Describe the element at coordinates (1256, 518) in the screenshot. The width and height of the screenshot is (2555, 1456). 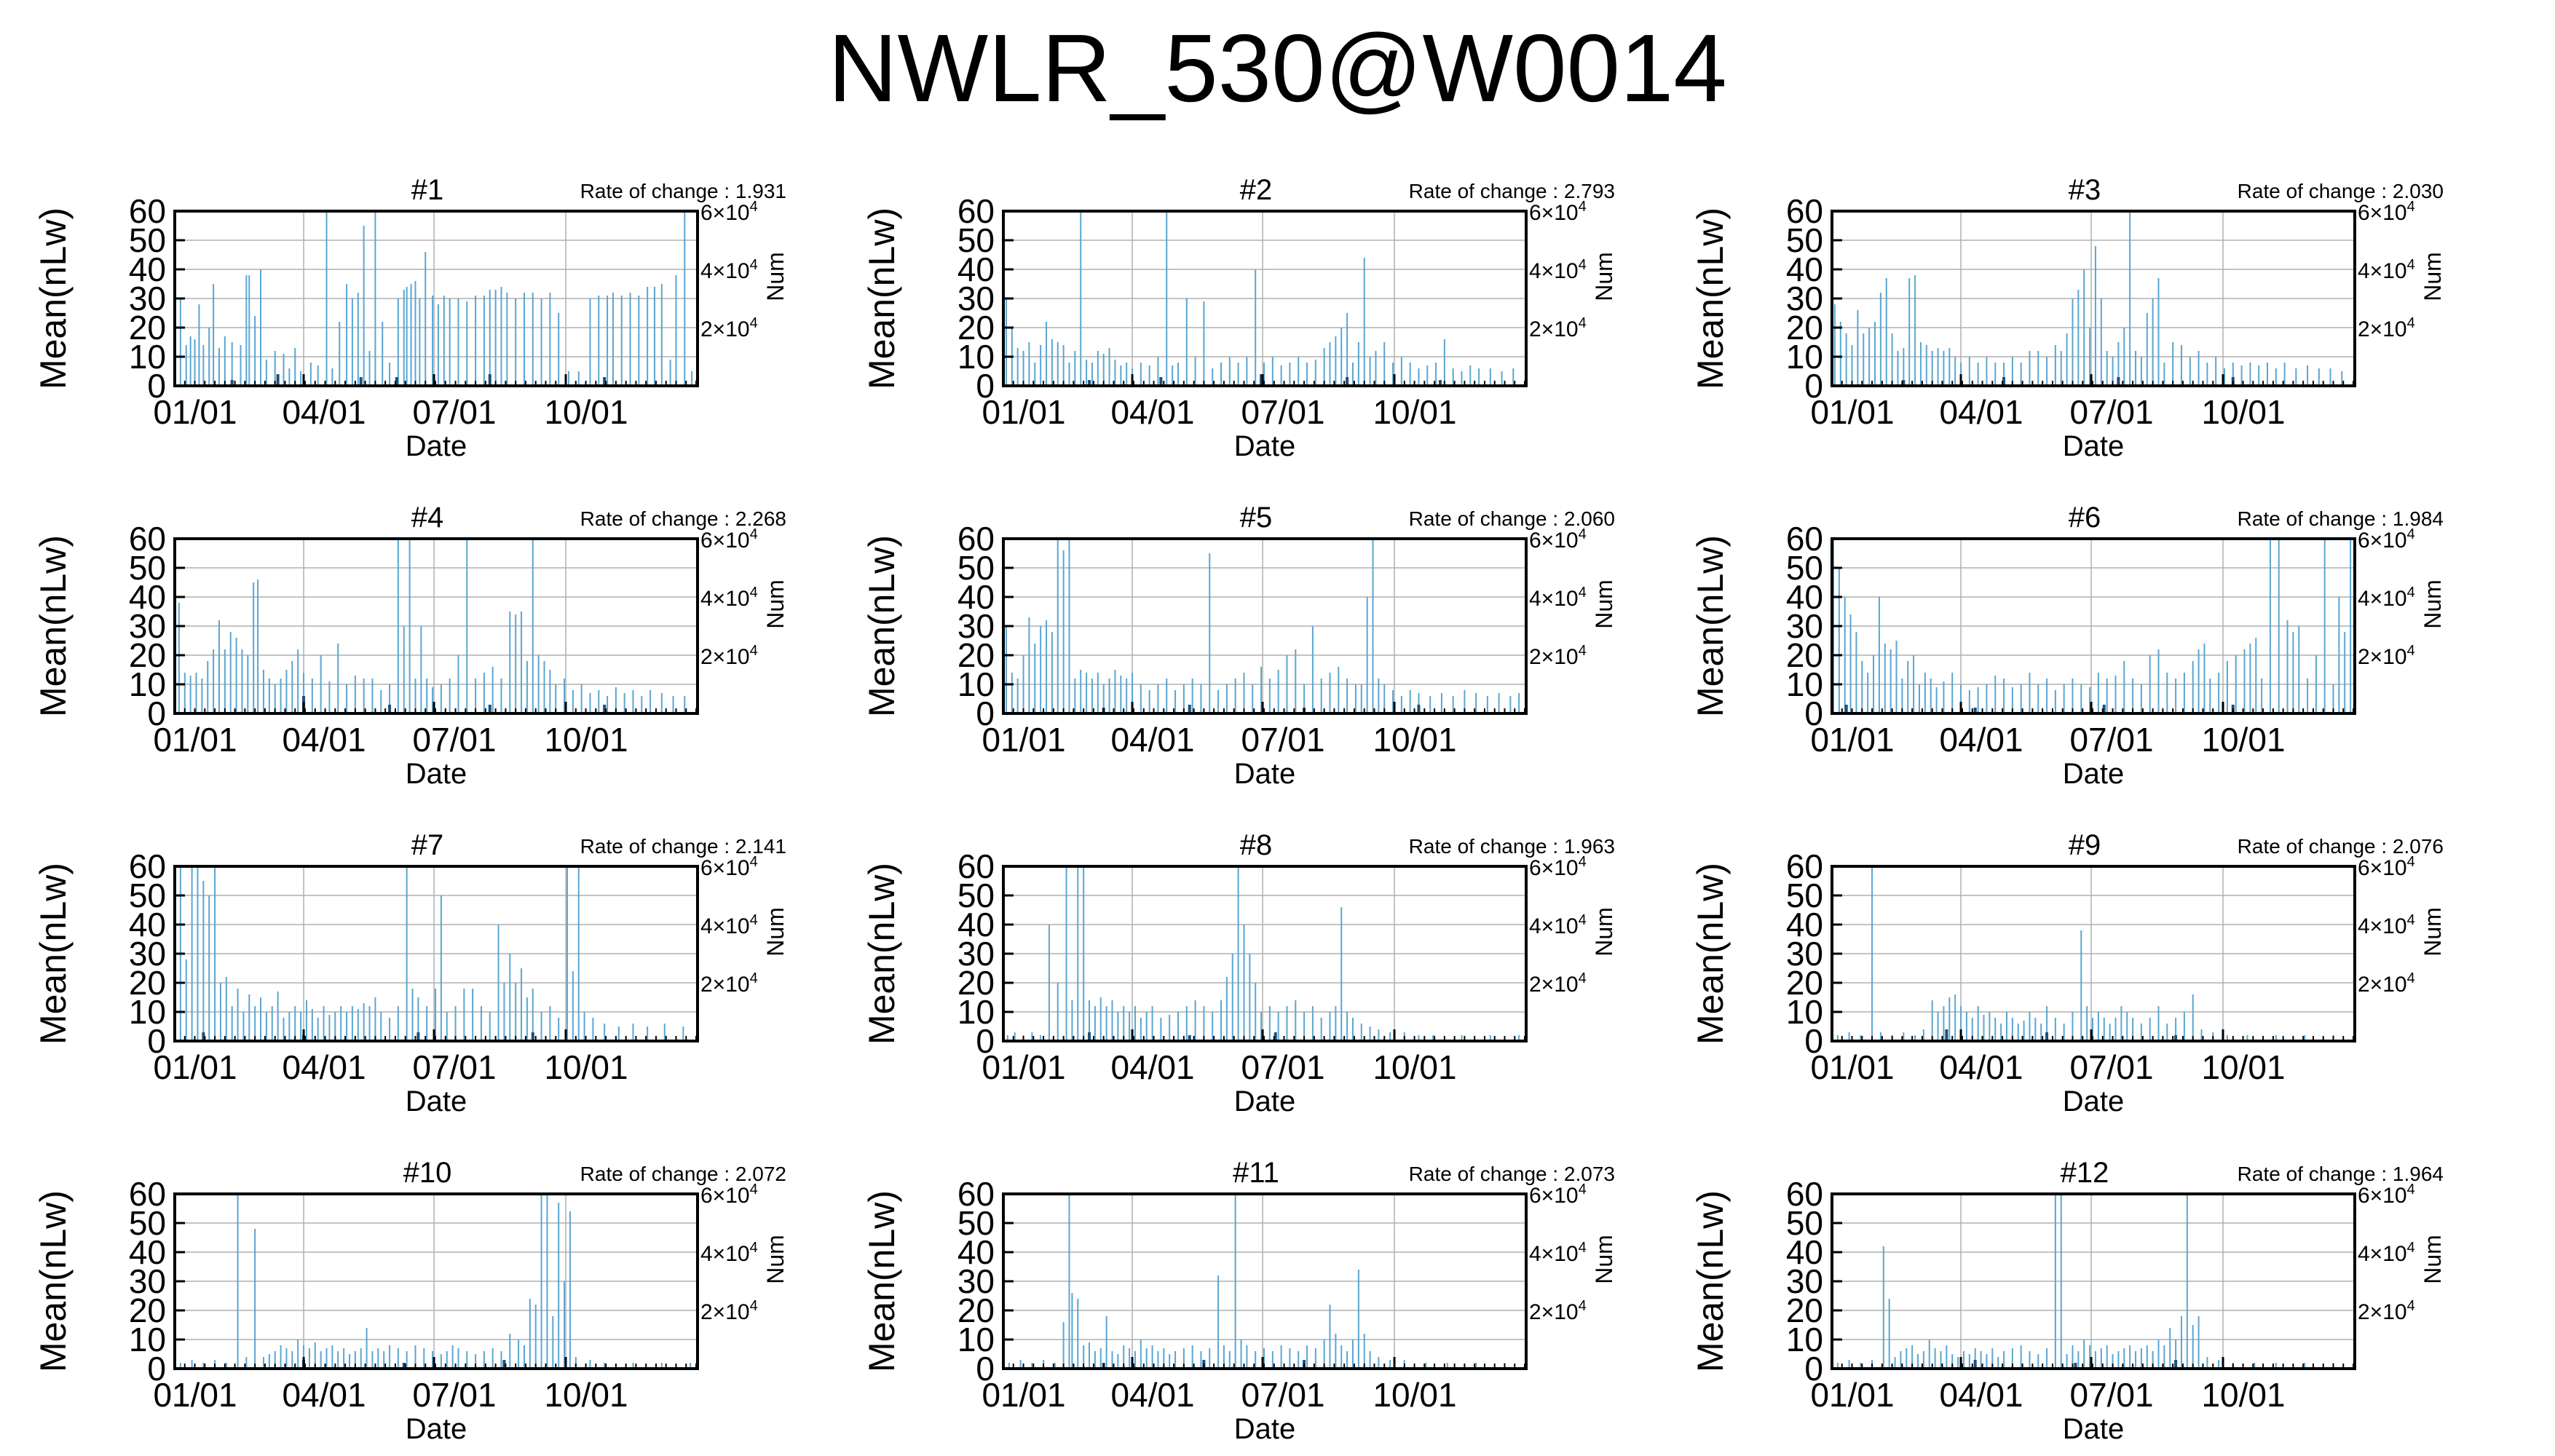
I see `panel-title: #5` at that location.